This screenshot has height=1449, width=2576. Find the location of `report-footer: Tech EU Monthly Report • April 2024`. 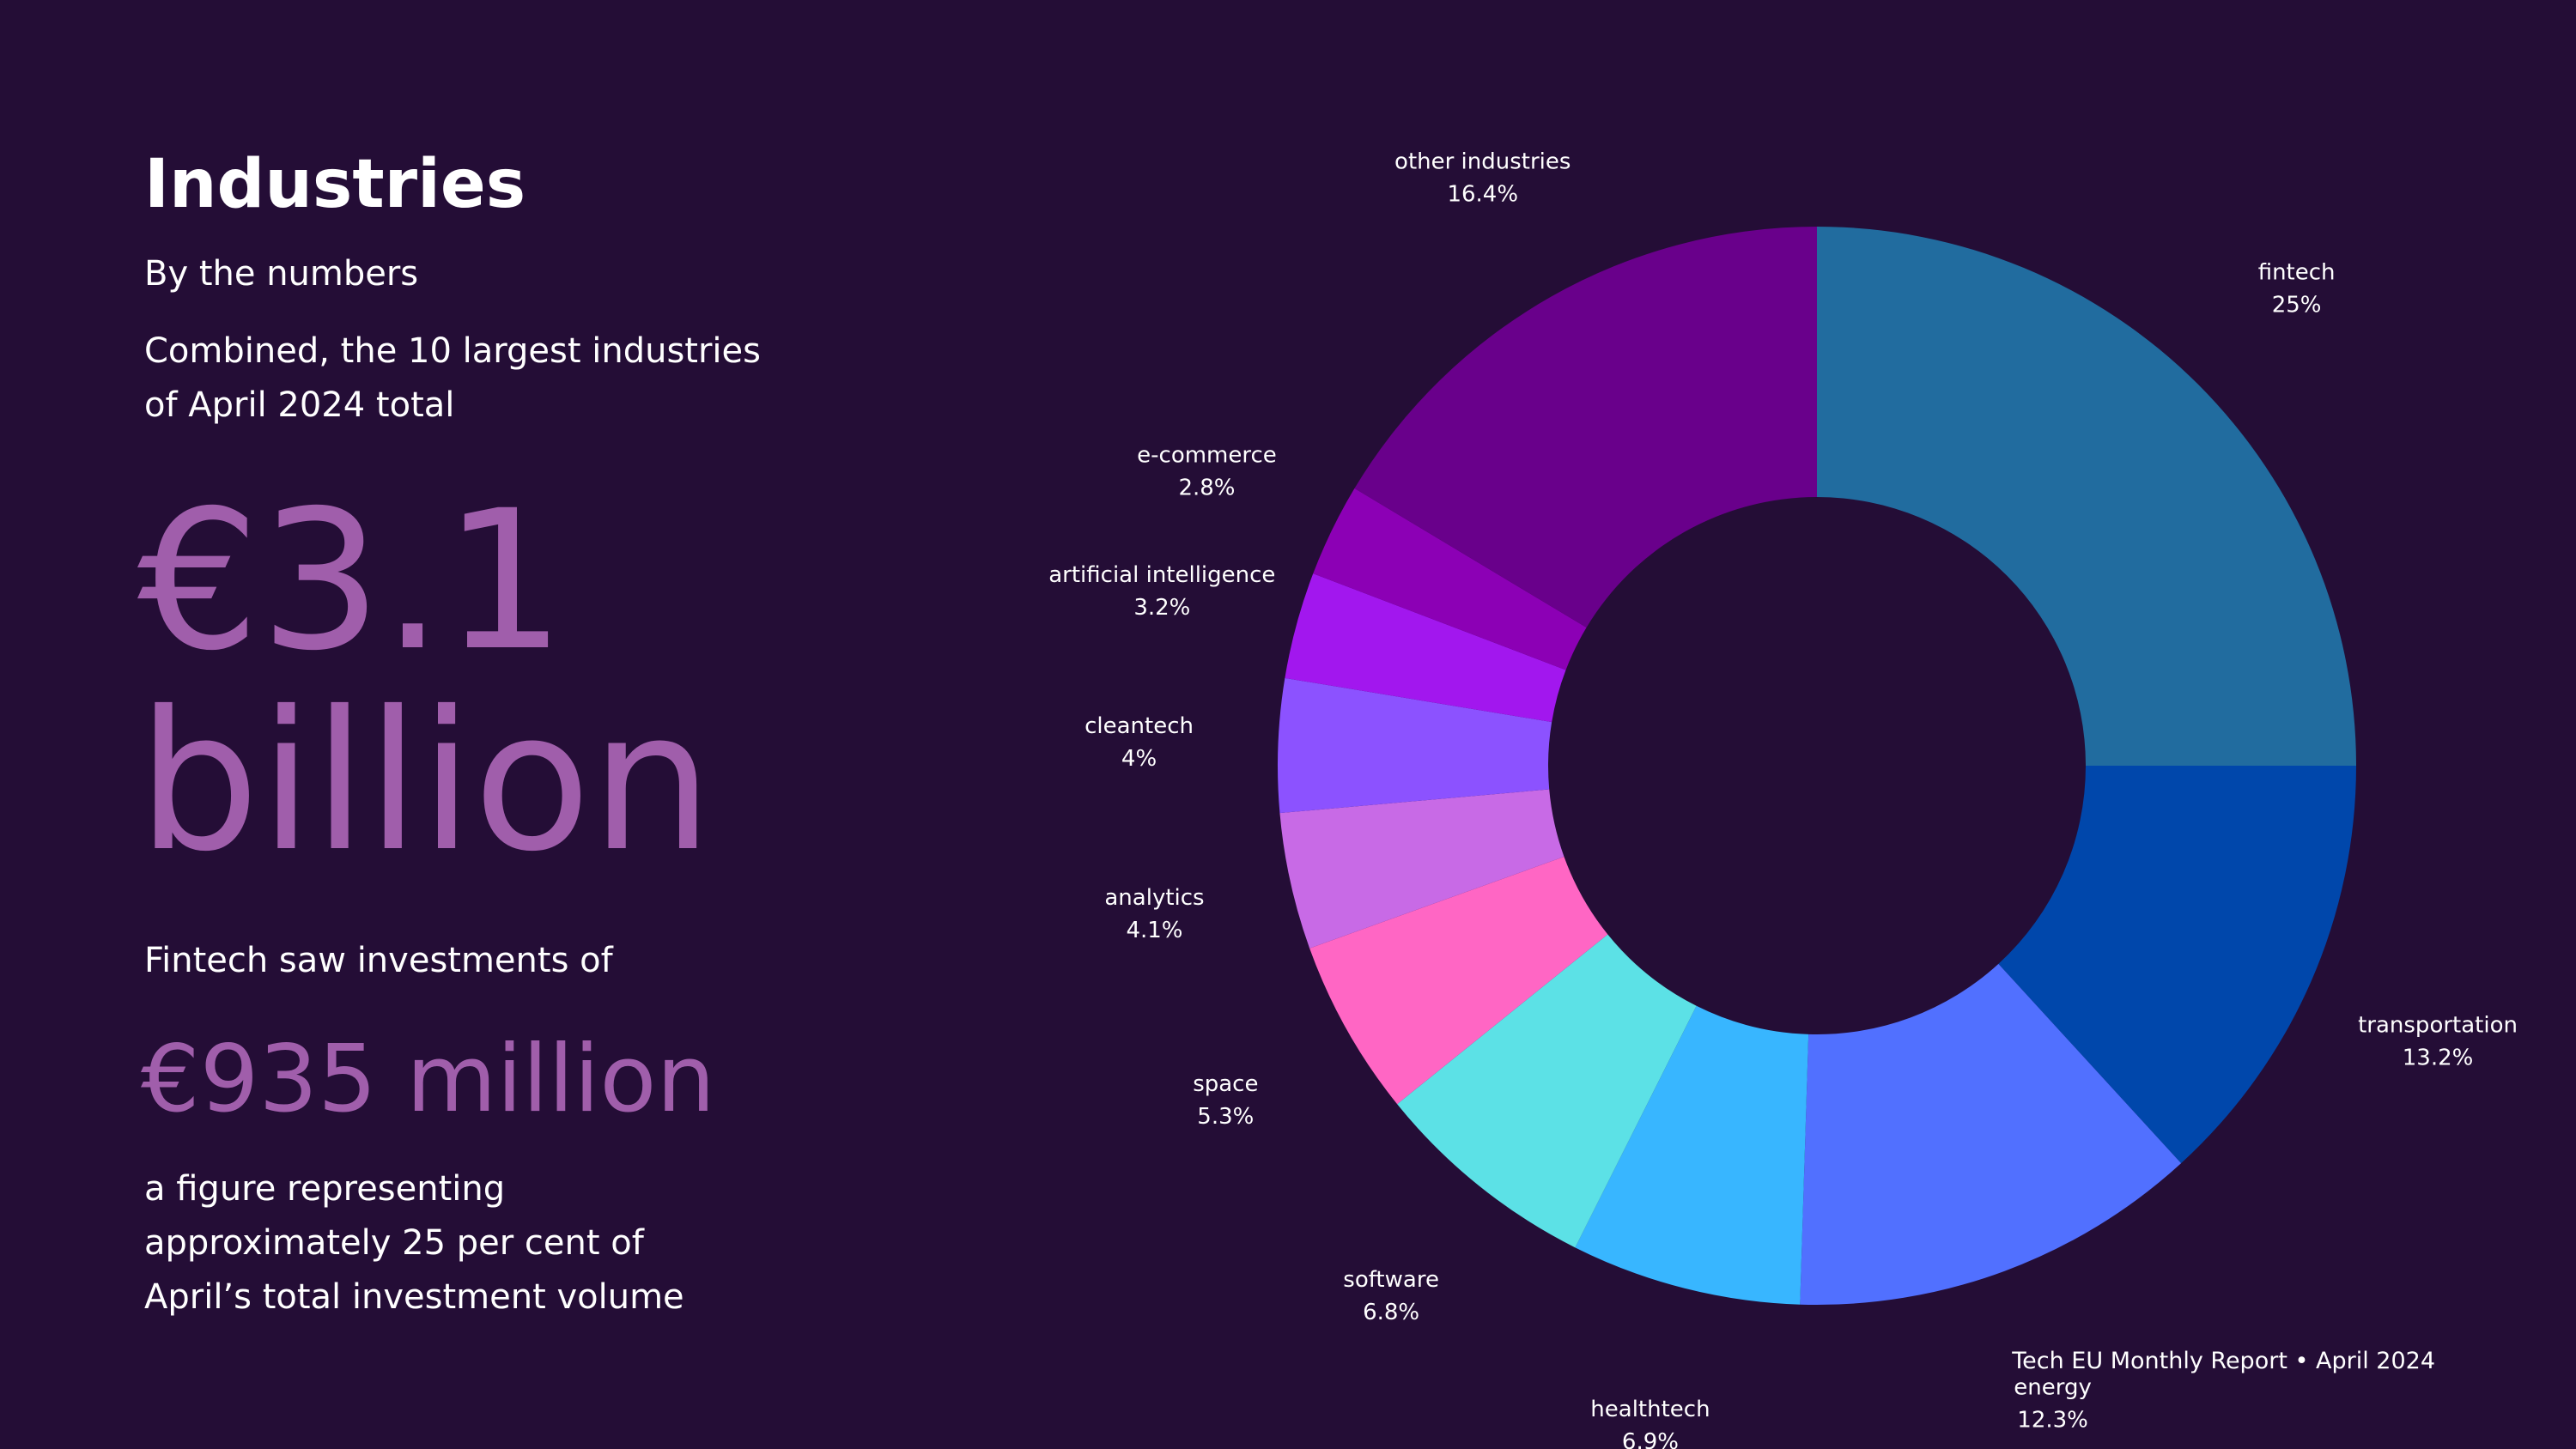

report-footer: Tech EU Monthly Report • April 2024 is located at coordinates (2223, 1361).